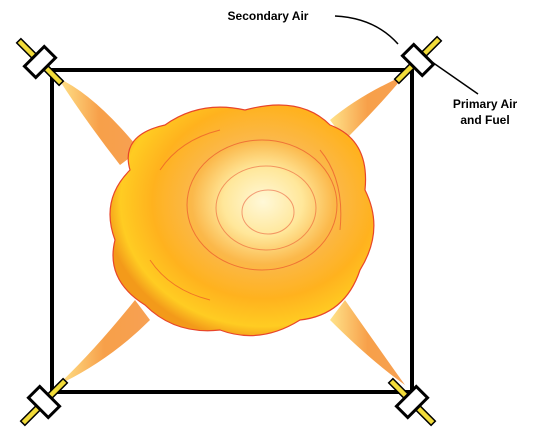 The height and width of the screenshot is (429, 544). What do you see at coordinates (485, 104) in the screenshot?
I see `label-primary-air: Primary Air` at bounding box center [485, 104].